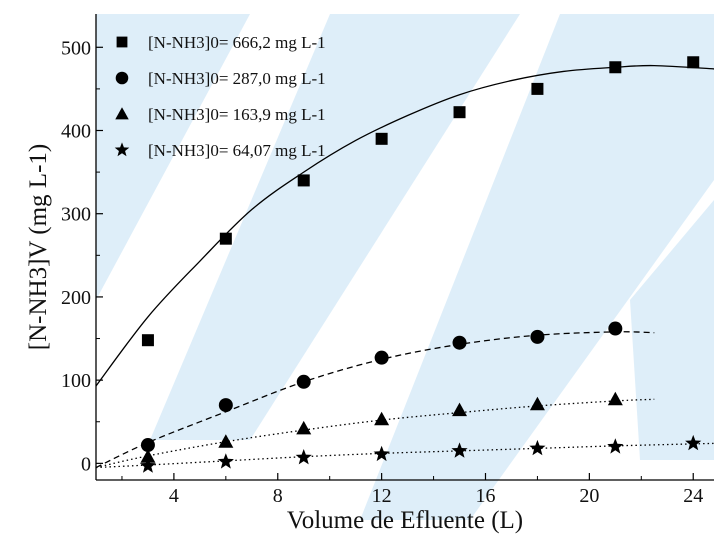  What do you see at coordinates (76, 48) in the screenshot?
I see `y-tick-label: 500` at bounding box center [76, 48].